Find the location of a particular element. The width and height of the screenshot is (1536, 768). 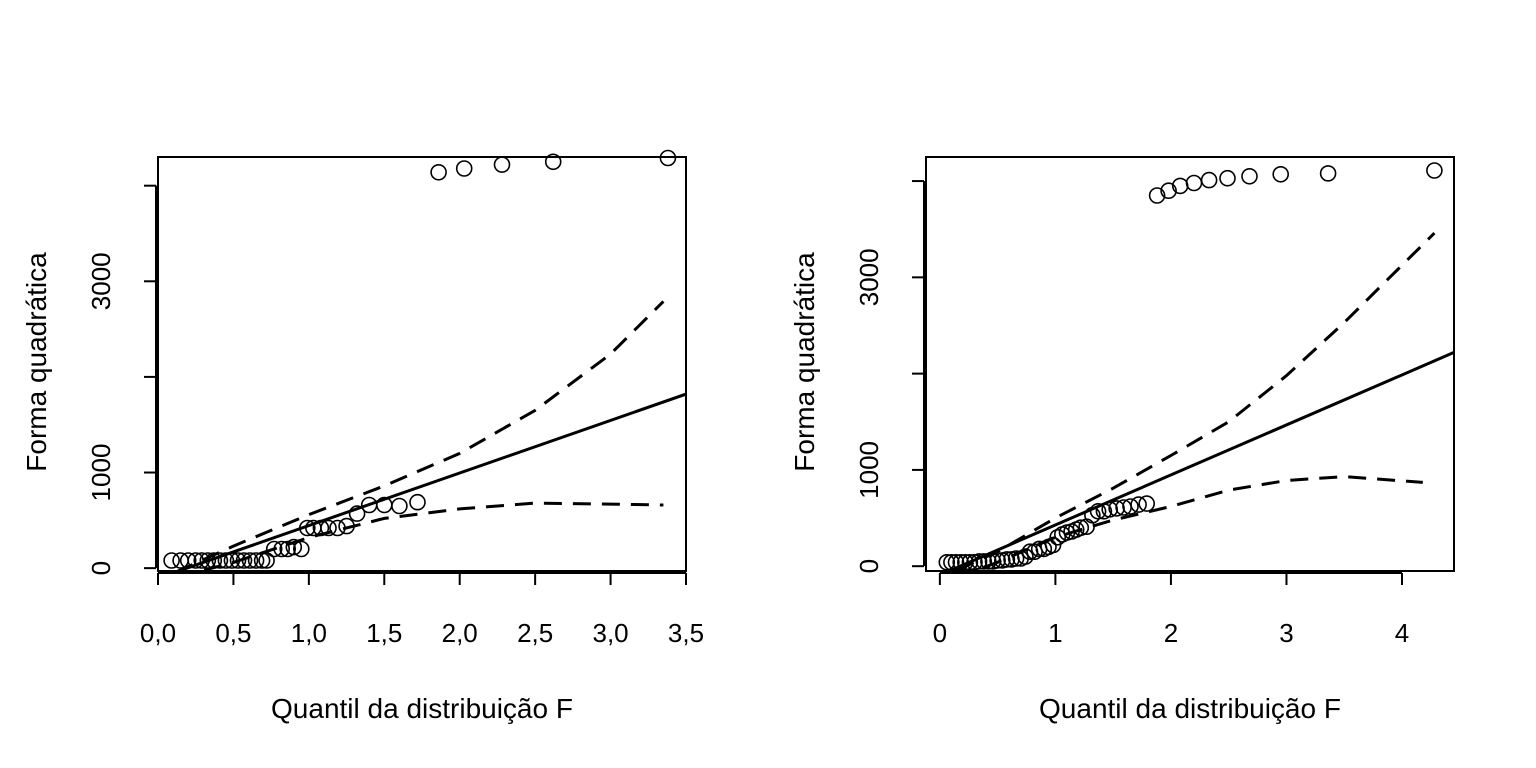

x-tick-label: 0,5 is located at coordinates (233, 633).